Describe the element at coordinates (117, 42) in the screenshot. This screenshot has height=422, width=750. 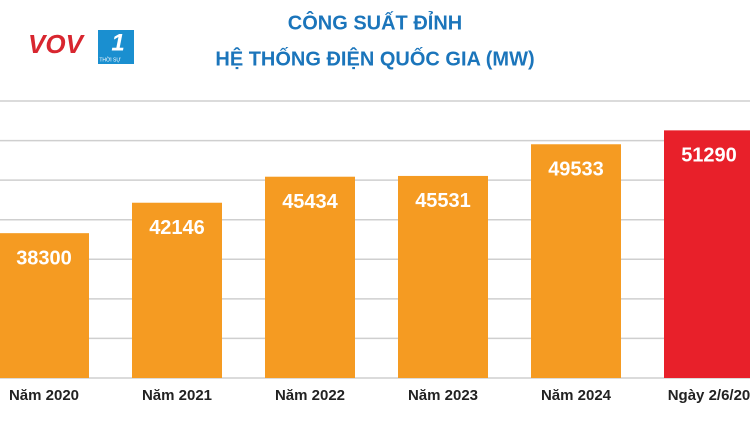
I see `logo-channel: 1` at that location.